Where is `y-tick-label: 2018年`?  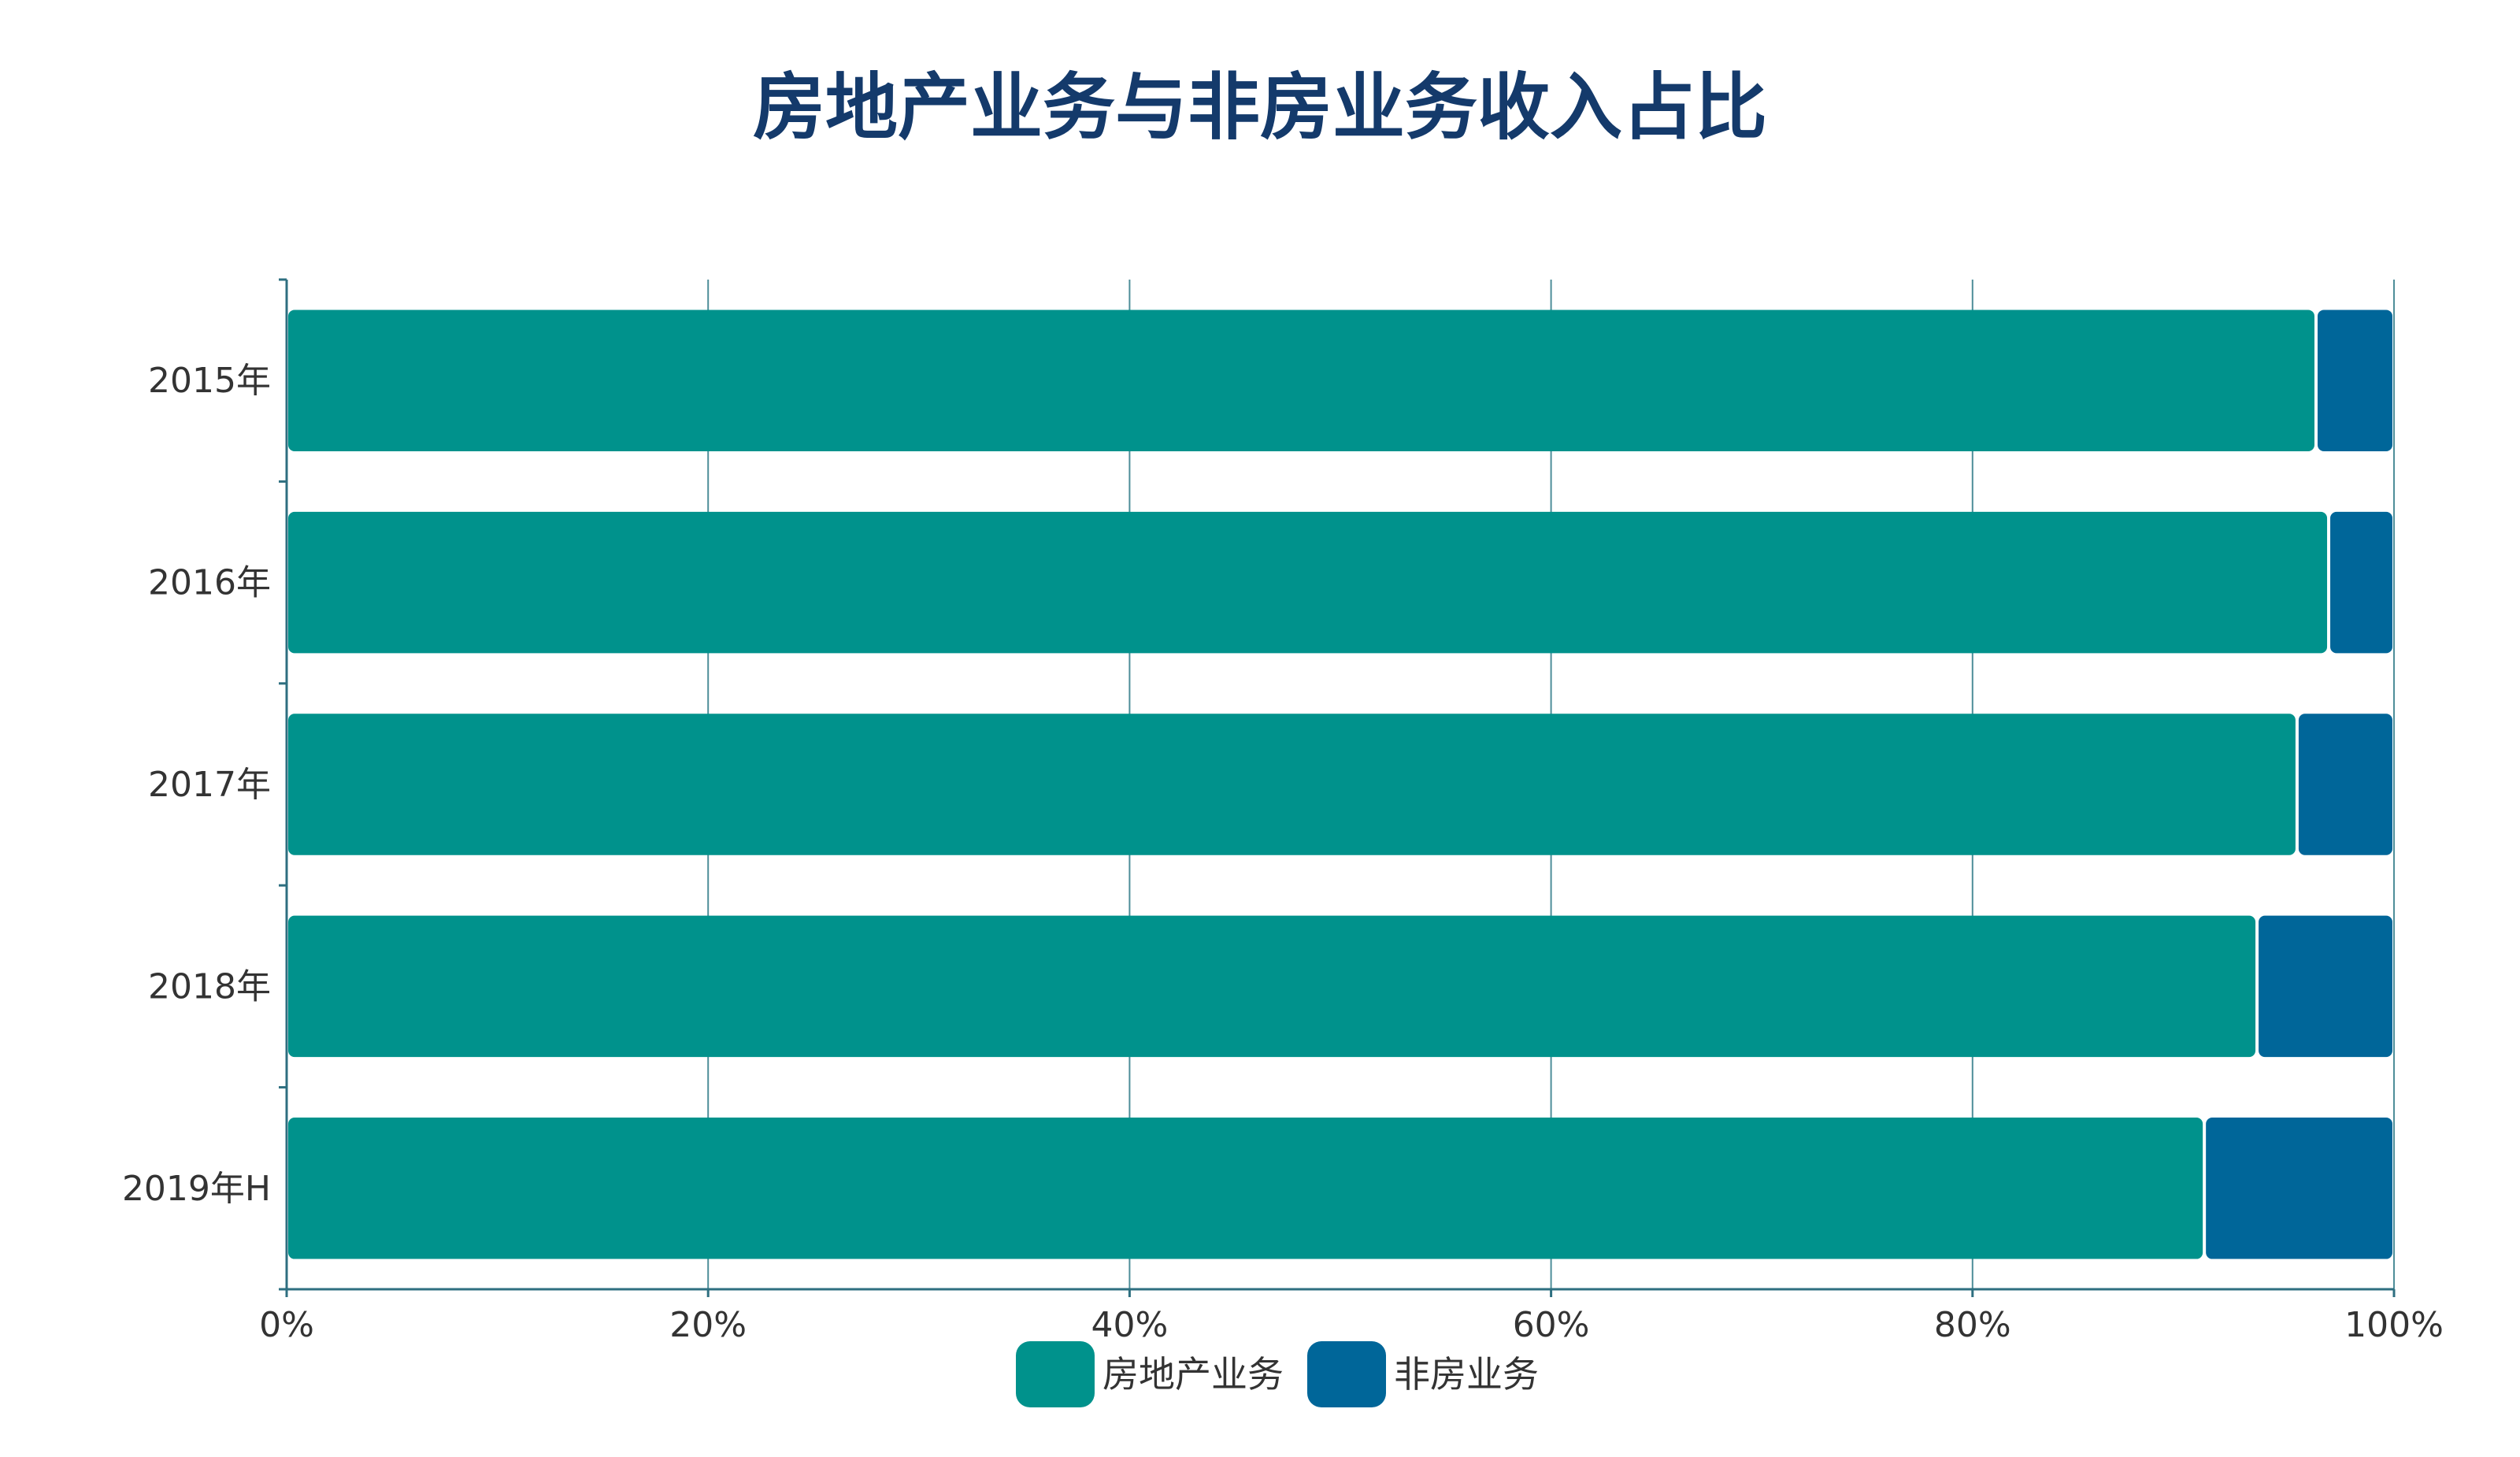
y-tick-label: 2018年 is located at coordinates (209, 986).